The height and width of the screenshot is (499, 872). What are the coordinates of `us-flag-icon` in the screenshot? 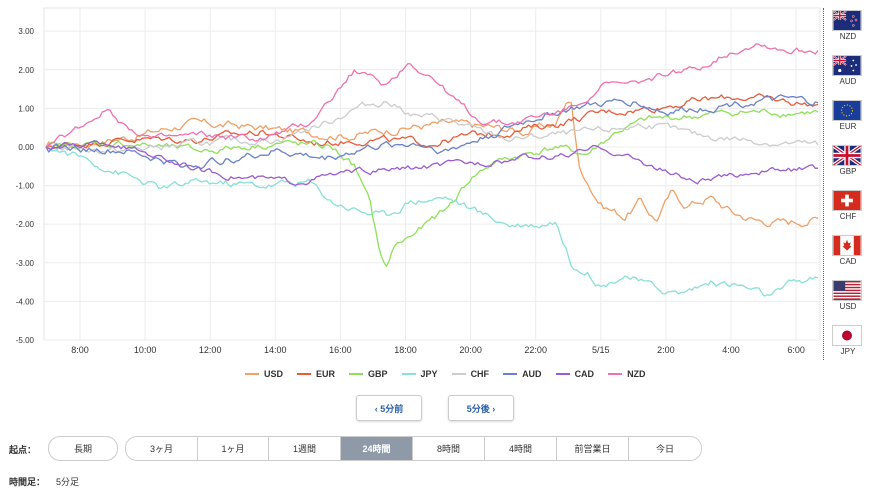 It's located at (847, 290).